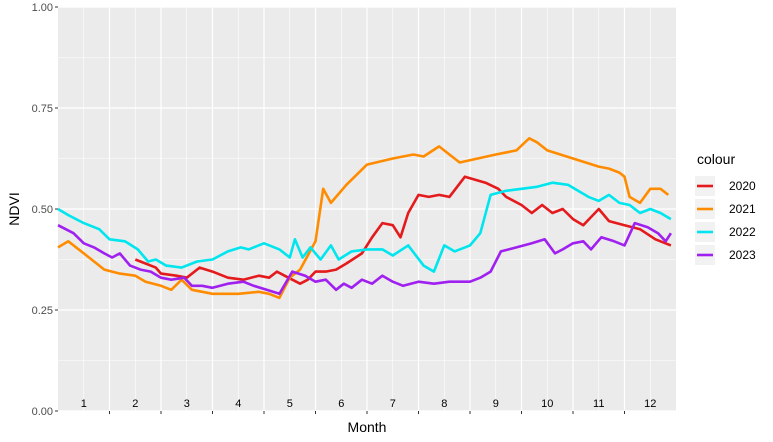 The image size is (773, 442). I want to click on month-label: 5, so click(290, 404).